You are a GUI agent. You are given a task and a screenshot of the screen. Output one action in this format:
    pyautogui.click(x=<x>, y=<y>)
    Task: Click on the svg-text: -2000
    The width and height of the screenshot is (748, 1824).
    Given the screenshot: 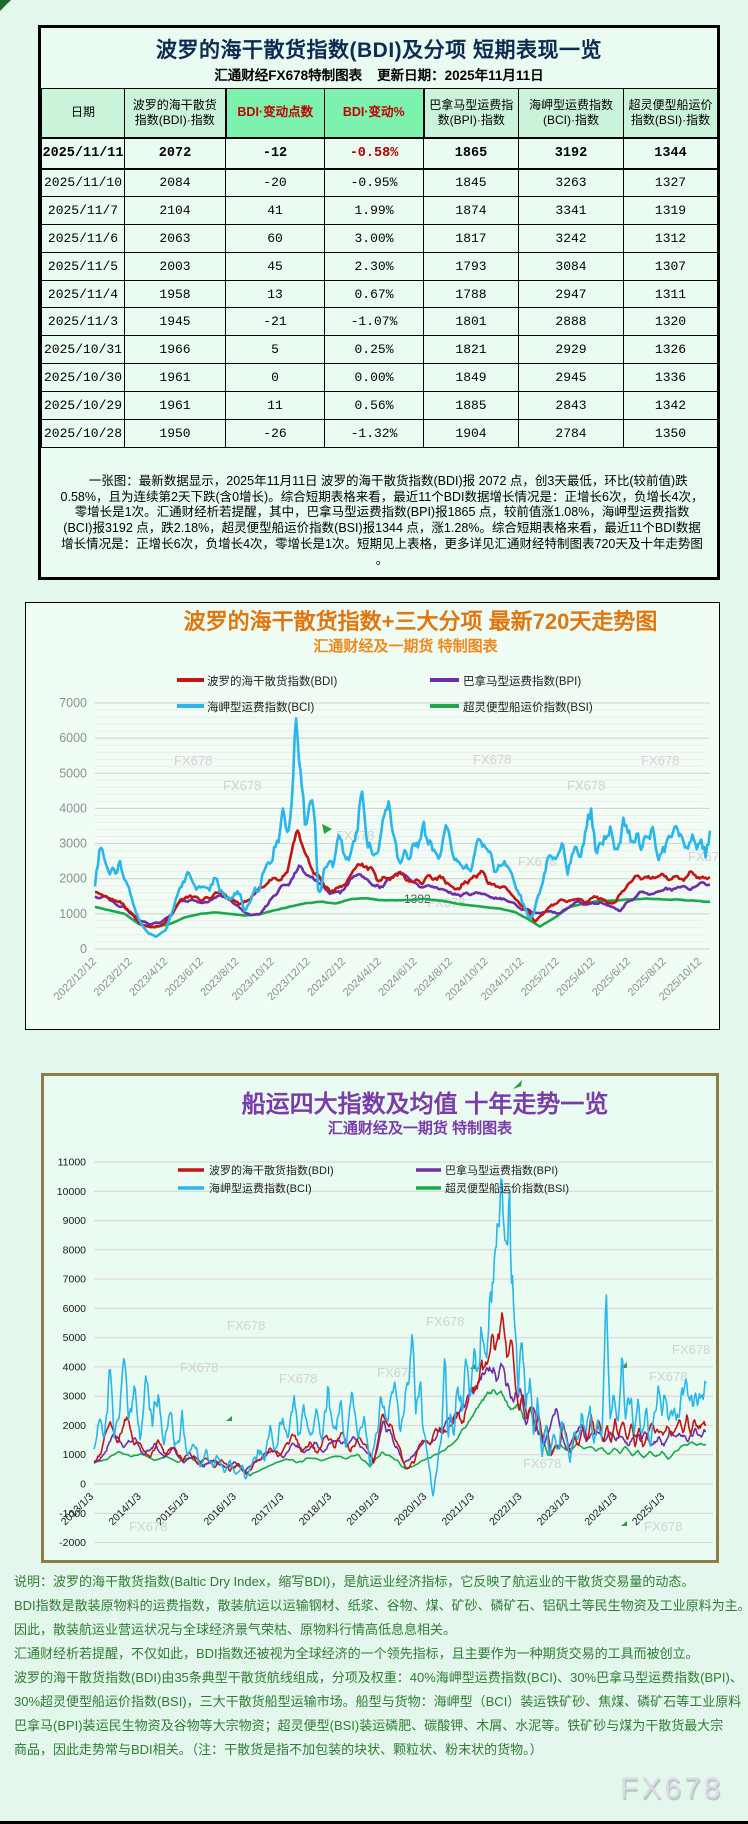 What is the action you would take?
    pyautogui.click(x=72, y=1543)
    